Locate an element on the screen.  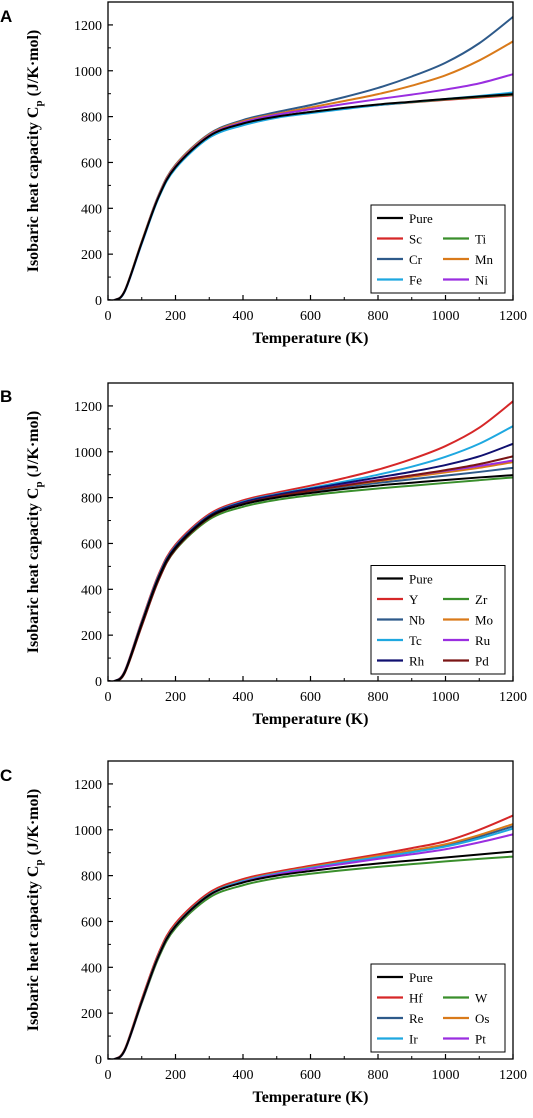
legend-label-ni: Ni is located at coordinates (481, 280).